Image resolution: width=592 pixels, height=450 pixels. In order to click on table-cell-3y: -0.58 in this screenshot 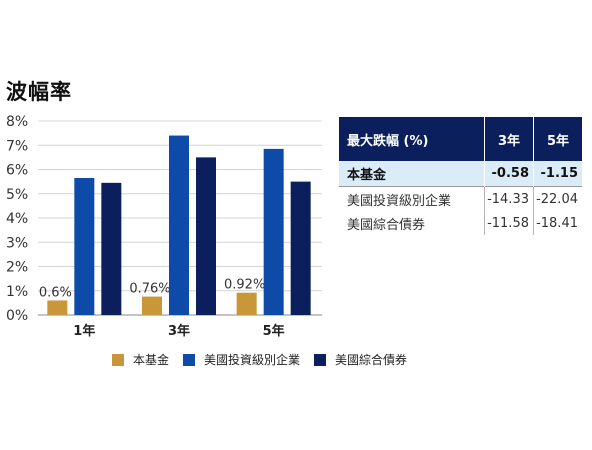, I will do `click(509, 174)`.